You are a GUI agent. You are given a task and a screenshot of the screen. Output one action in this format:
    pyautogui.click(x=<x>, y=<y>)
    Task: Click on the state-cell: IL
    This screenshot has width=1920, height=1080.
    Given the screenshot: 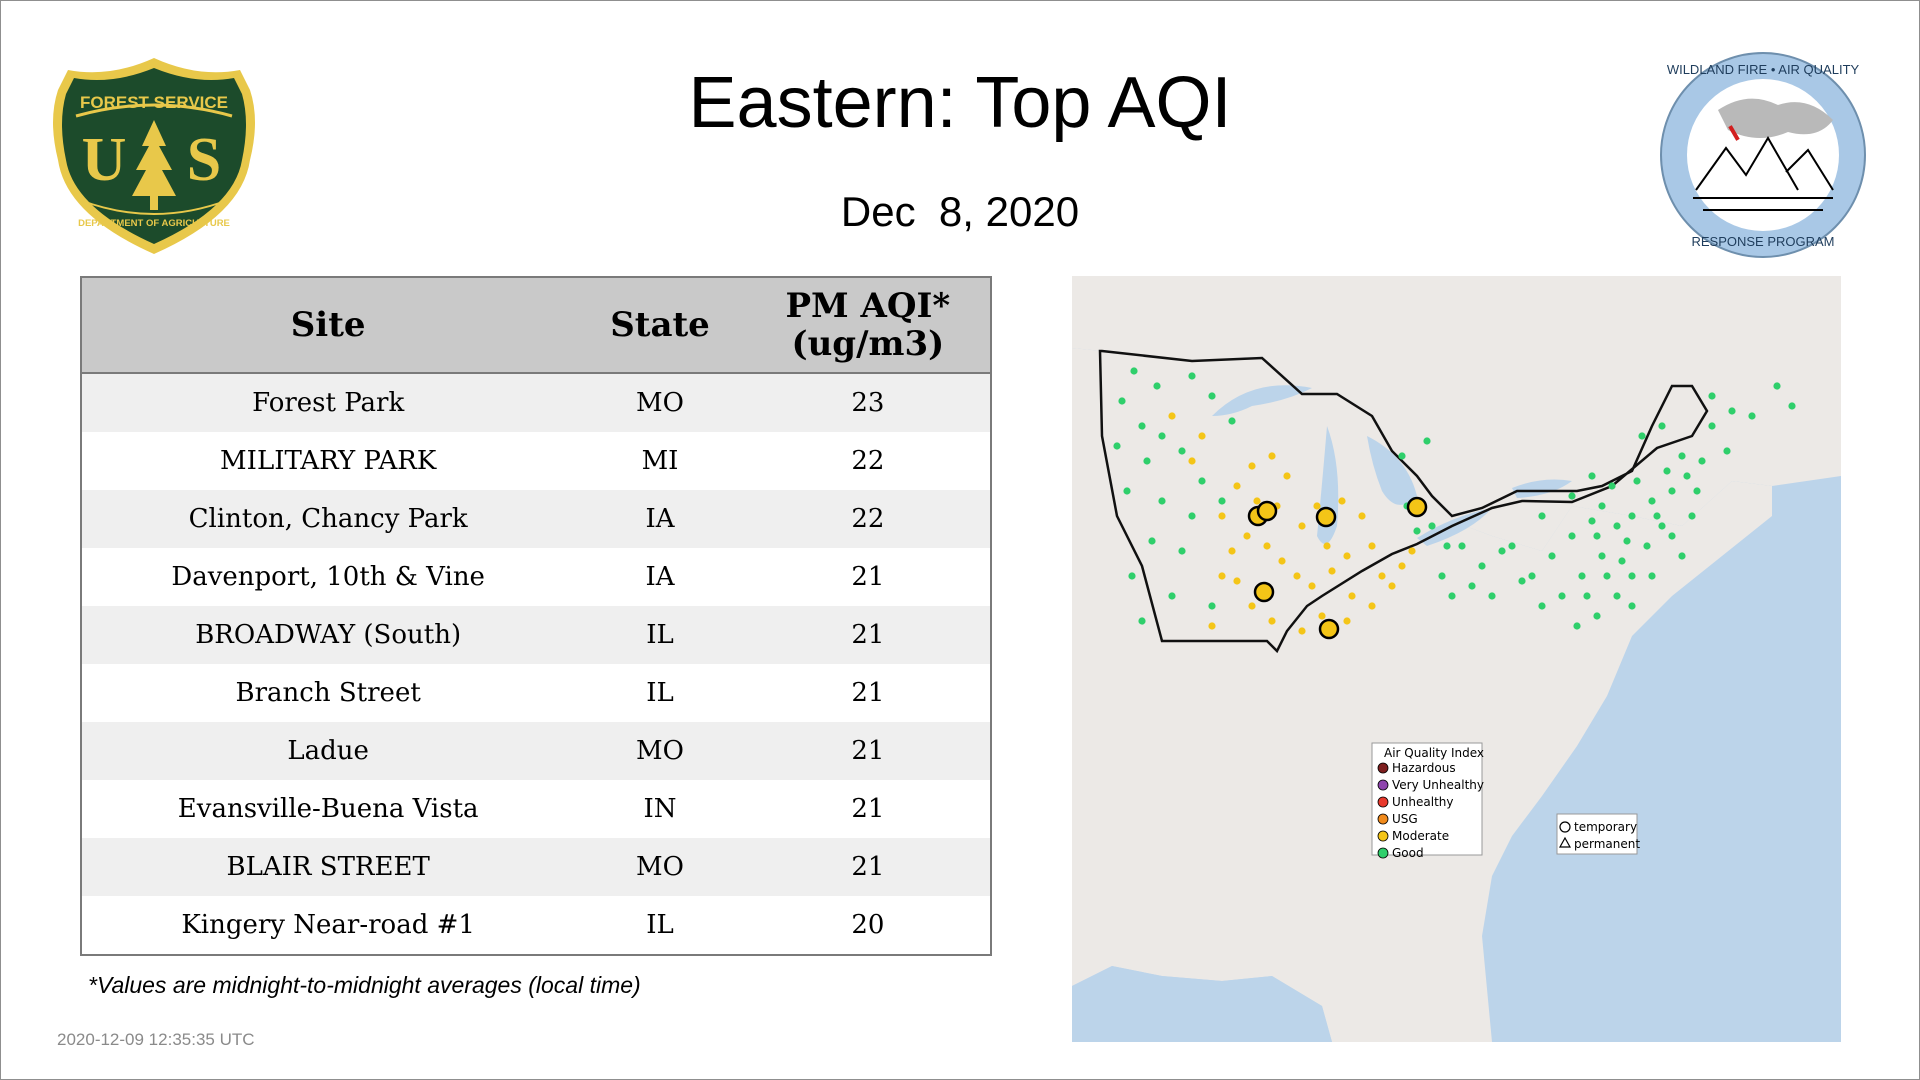 What is the action you would take?
    pyautogui.click(x=660, y=693)
    